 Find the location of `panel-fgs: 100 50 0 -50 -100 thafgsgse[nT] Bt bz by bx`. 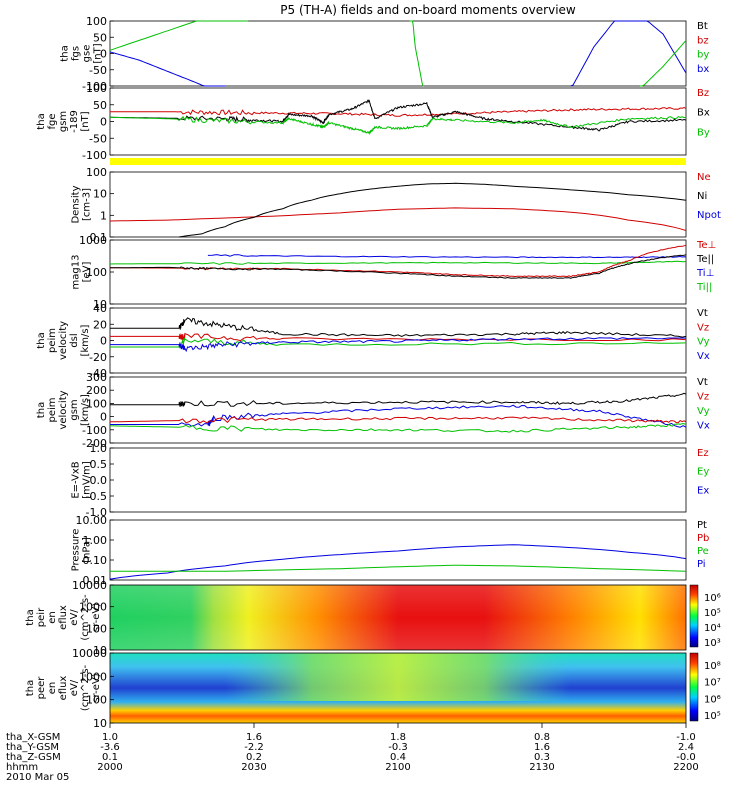

panel-fgs: 100 50 0 -50 -100 thafgsgse[nT] Bt bz by bx is located at coordinates (385, 54).